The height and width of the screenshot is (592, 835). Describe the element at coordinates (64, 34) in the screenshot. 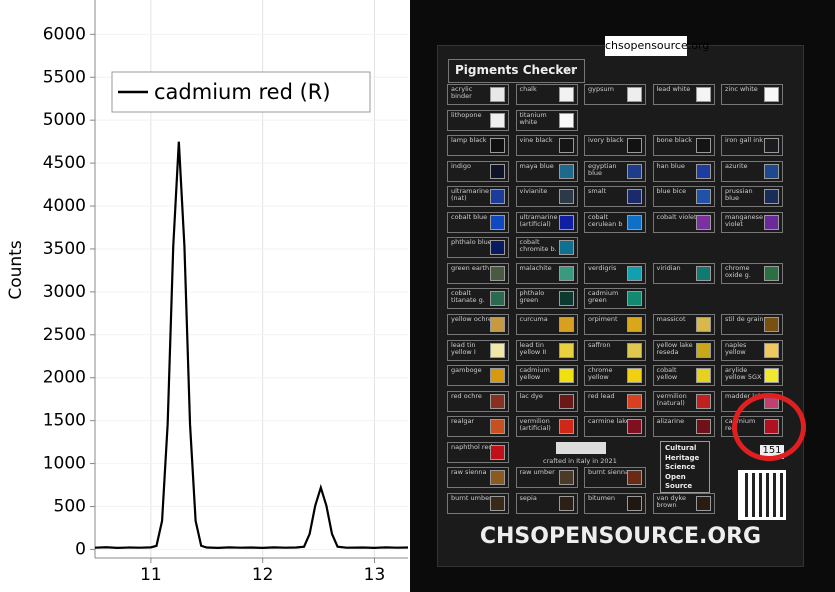

I see `y-tick-label: 6000` at that location.